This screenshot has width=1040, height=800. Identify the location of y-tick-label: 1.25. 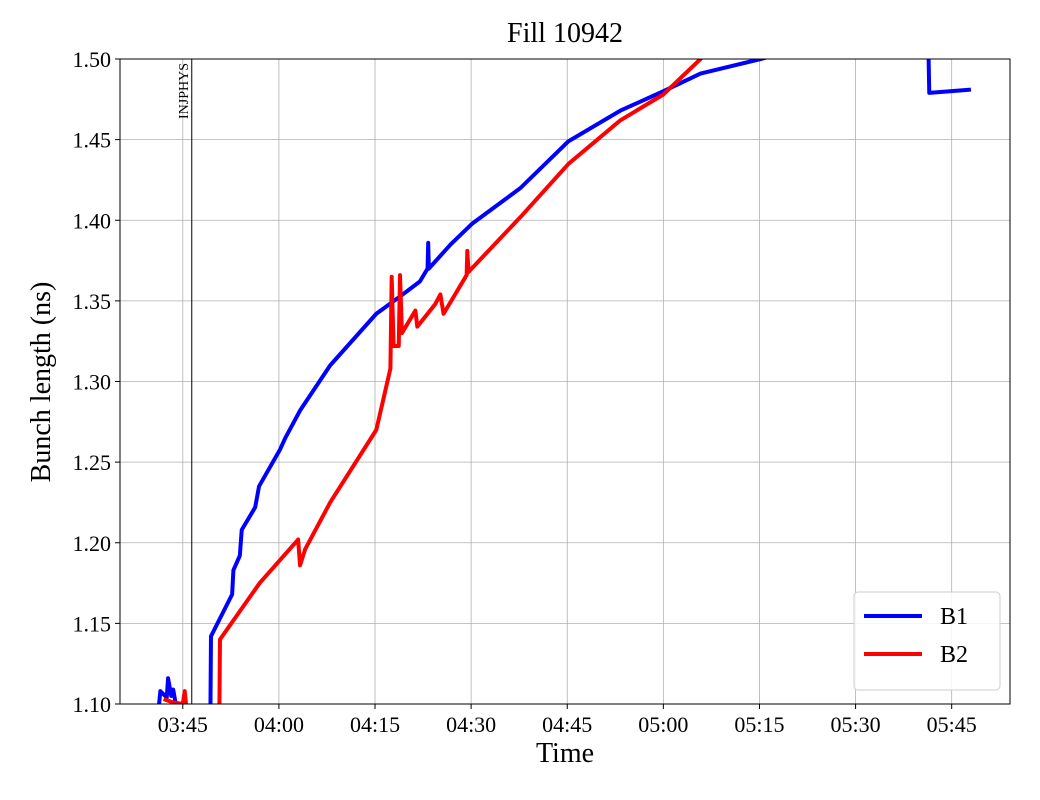
(92, 462).